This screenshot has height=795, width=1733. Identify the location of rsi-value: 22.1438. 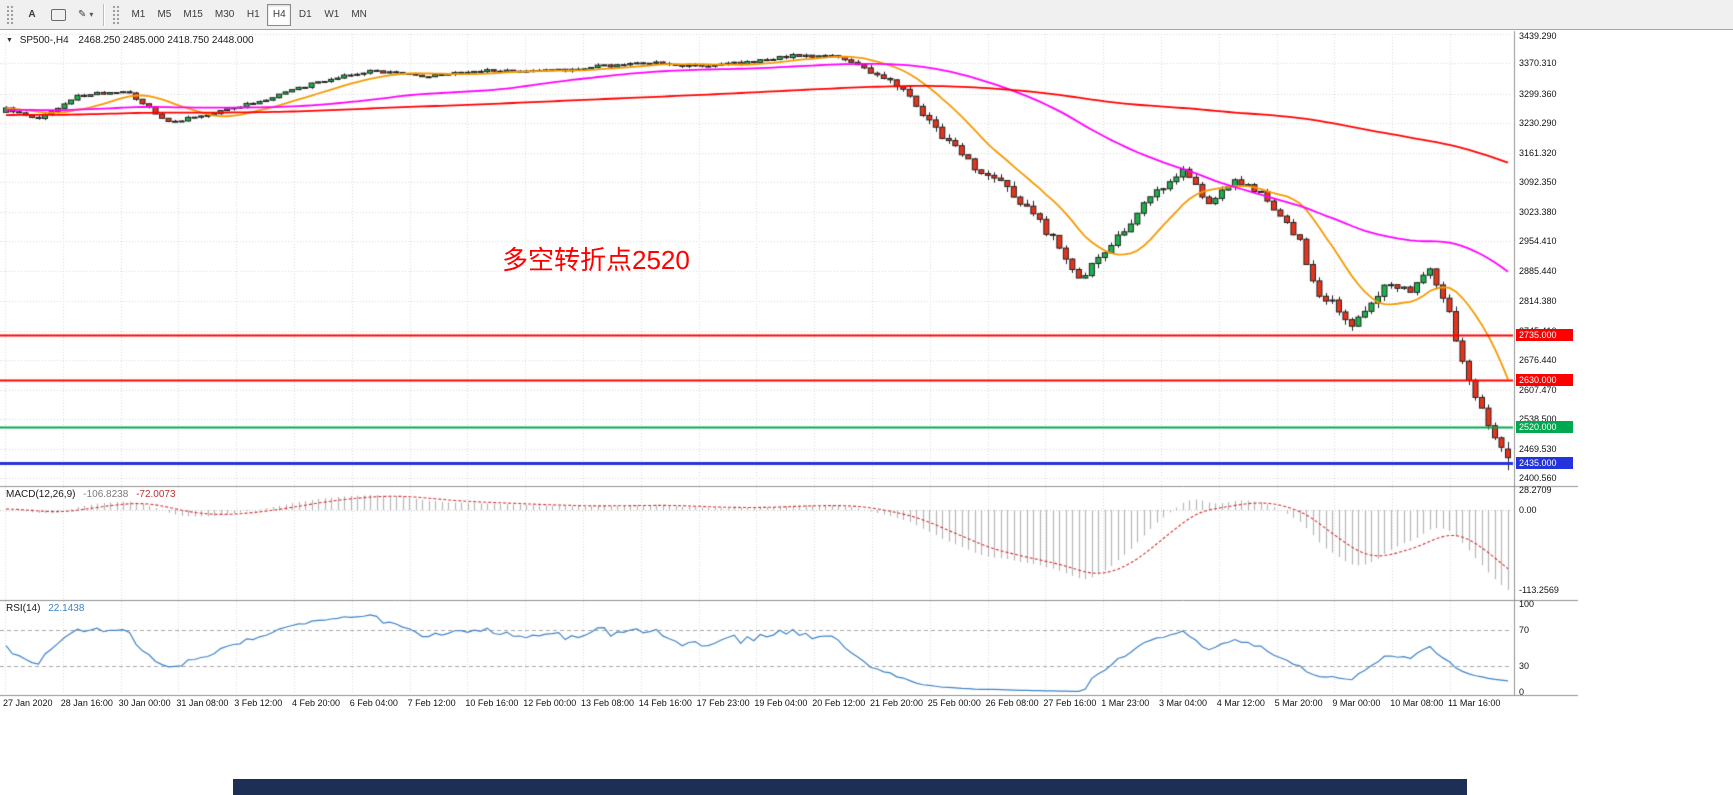
(66, 608).